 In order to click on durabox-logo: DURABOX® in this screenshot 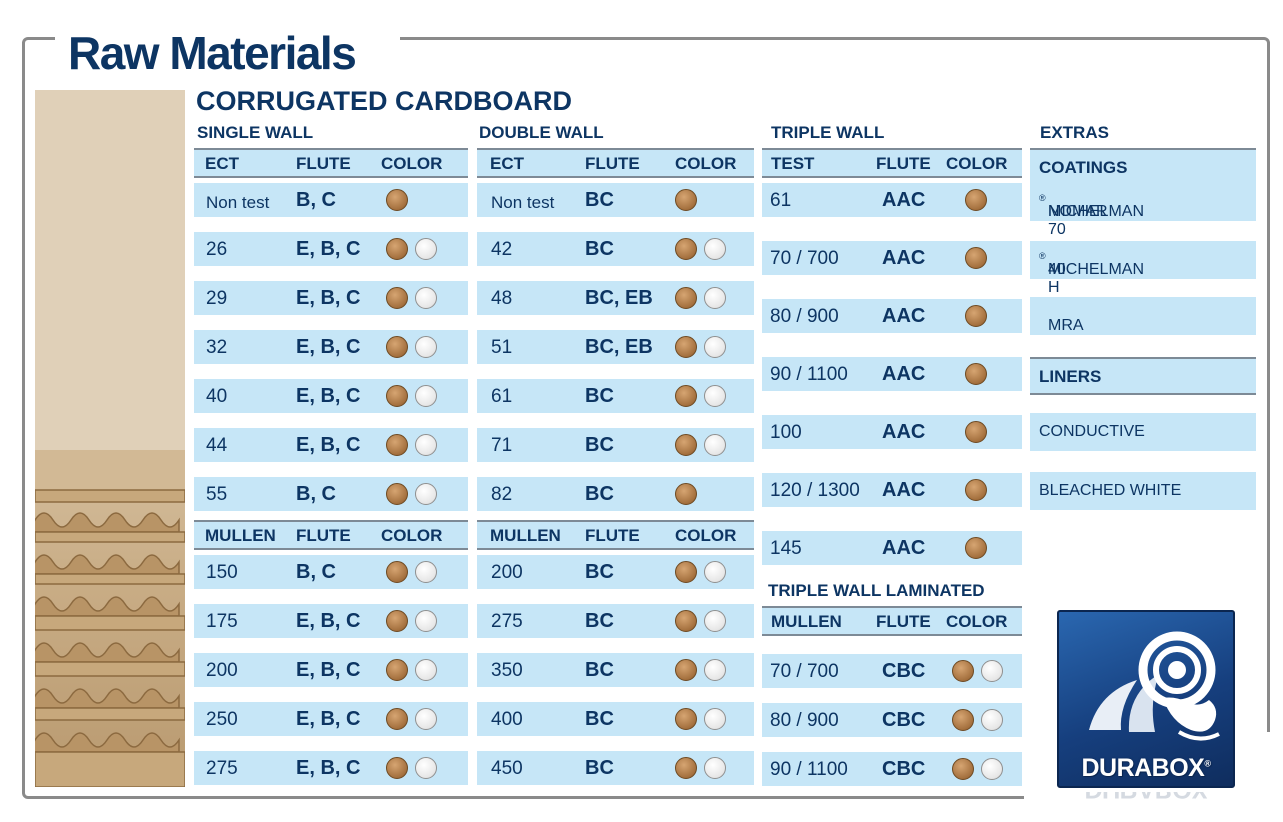, I will do `click(1146, 699)`.